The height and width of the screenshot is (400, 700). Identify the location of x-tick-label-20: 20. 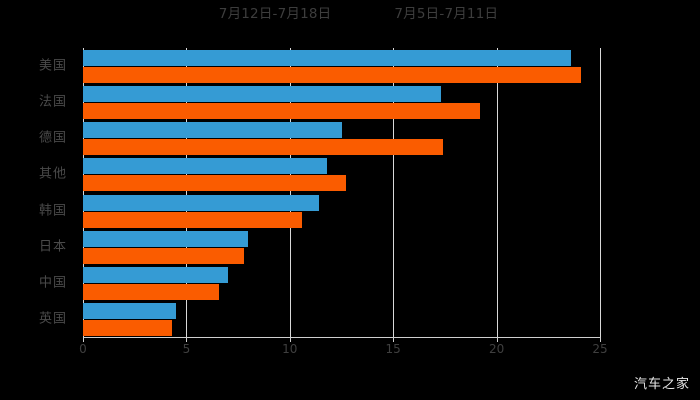
(496, 349).